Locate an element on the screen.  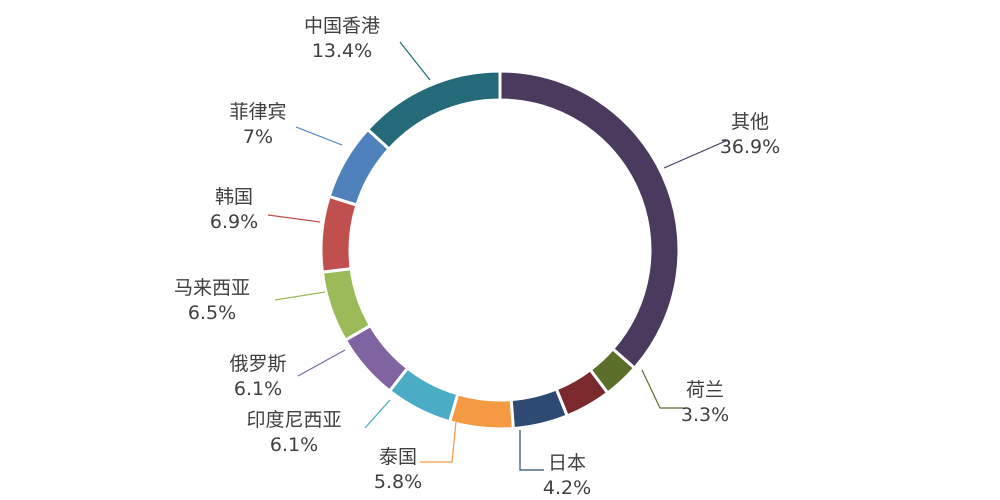
slice-label-4: 泰国 is located at coordinates (398, 457).